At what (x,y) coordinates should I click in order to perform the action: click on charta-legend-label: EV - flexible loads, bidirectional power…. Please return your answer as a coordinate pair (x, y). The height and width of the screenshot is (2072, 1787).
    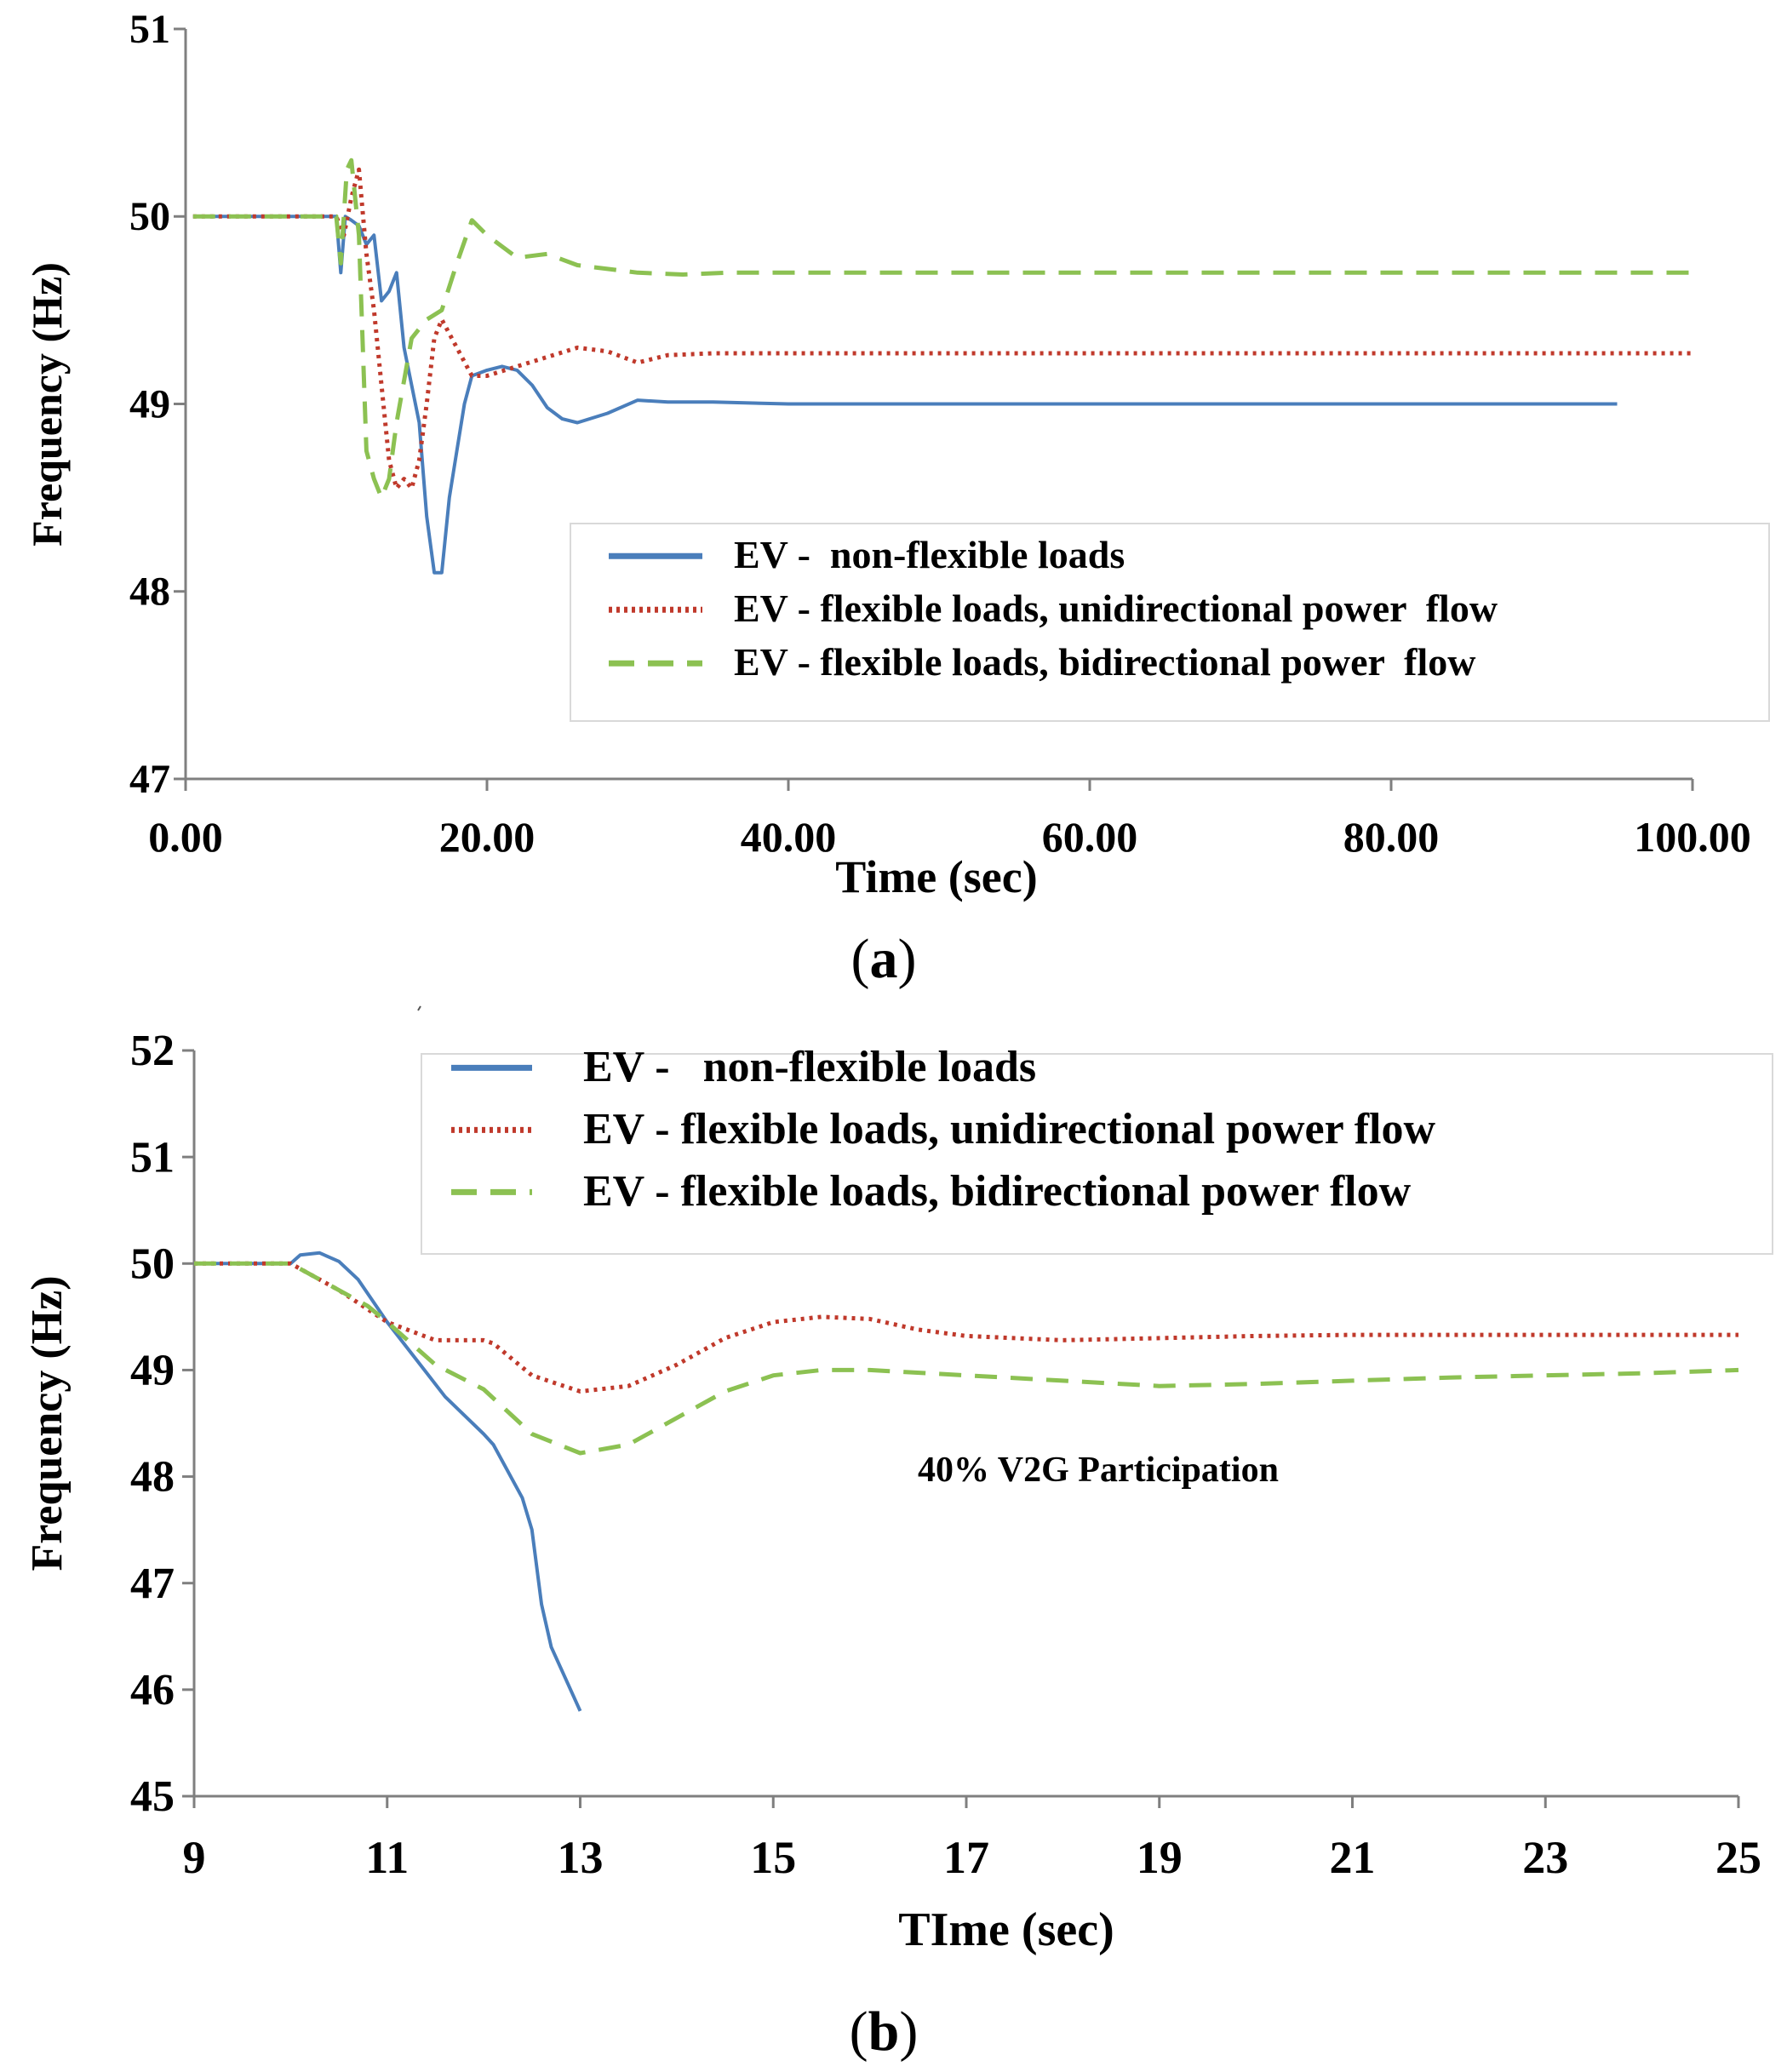
    Looking at the image, I should click on (1104, 662).